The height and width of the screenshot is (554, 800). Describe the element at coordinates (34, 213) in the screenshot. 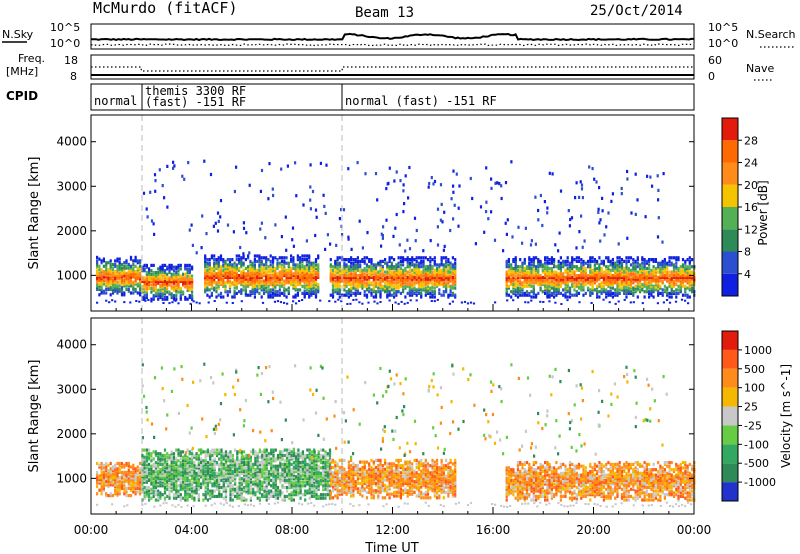

I see `power-y-axis-label: Slant Range [km]` at that location.